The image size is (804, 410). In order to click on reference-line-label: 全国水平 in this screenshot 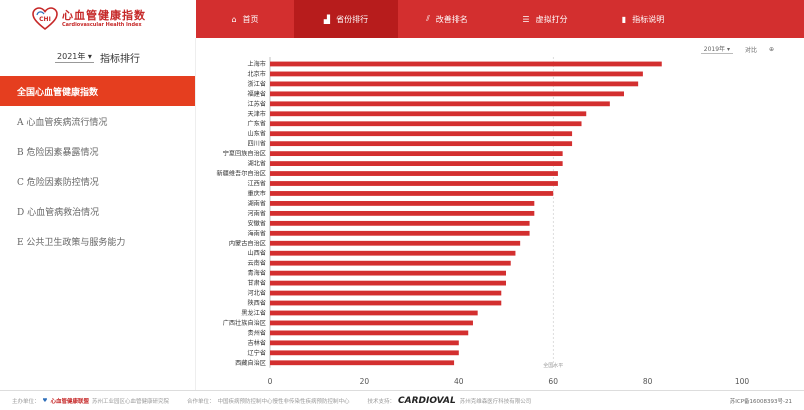, I will do `click(553, 365)`.